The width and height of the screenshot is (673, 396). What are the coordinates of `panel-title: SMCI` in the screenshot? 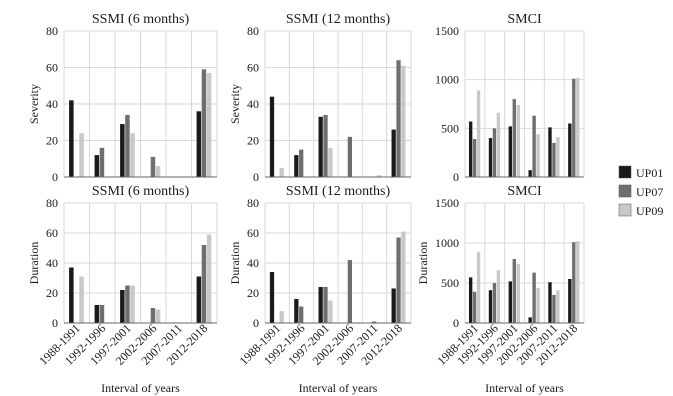 It's located at (524, 191).